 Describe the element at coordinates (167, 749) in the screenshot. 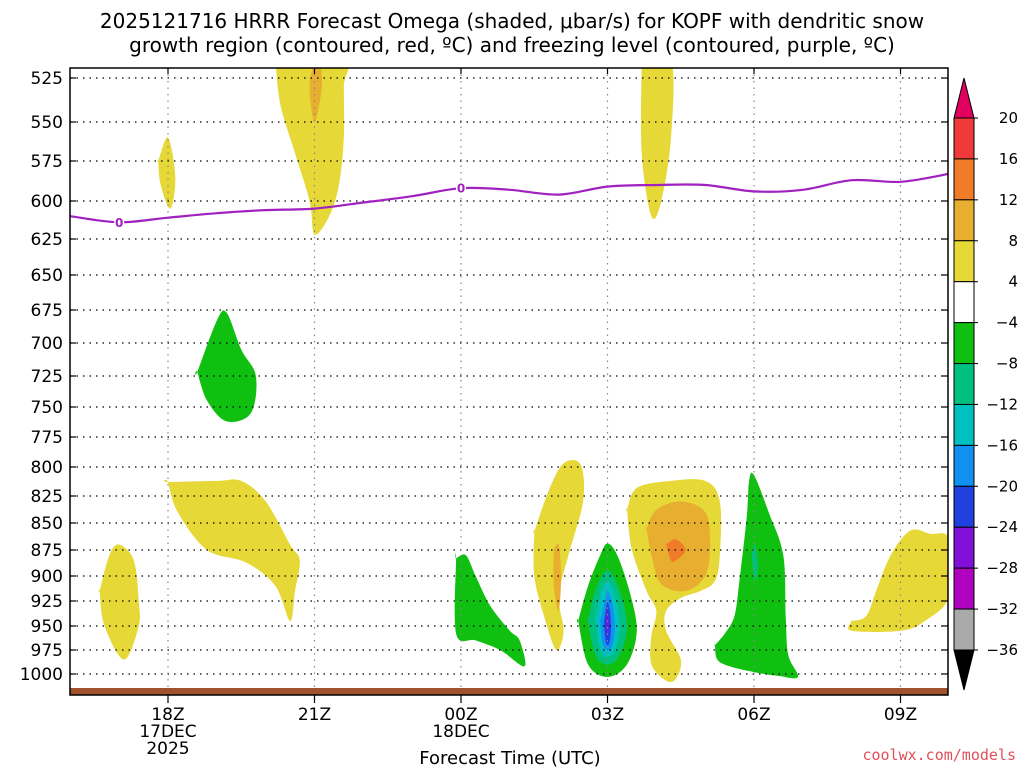

I see `x-tick-label: 2025` at that location.